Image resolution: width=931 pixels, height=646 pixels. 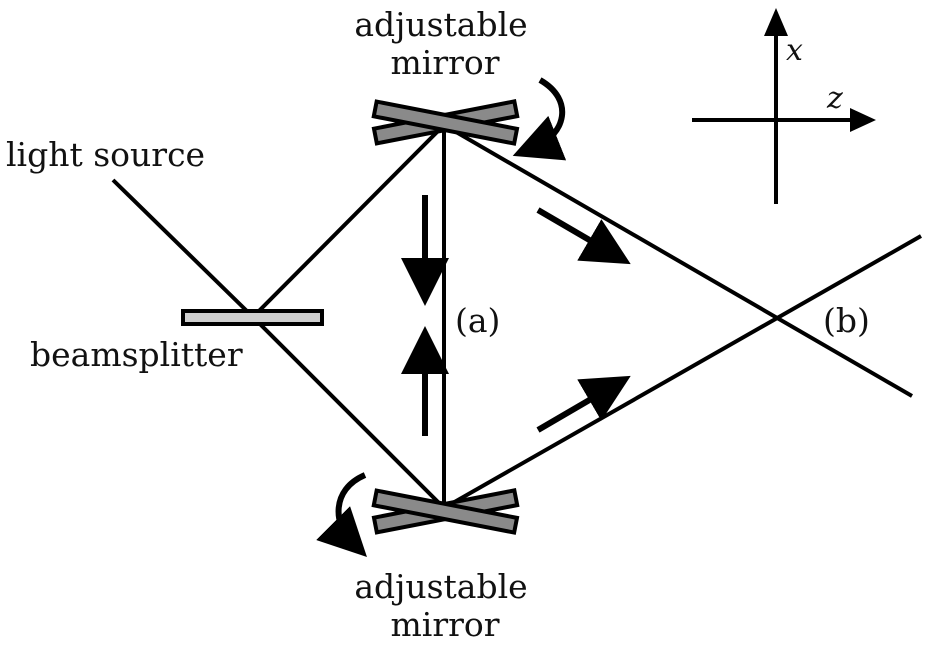 I want to click on z-axis-arrowhead, so click(x=863, y=120).